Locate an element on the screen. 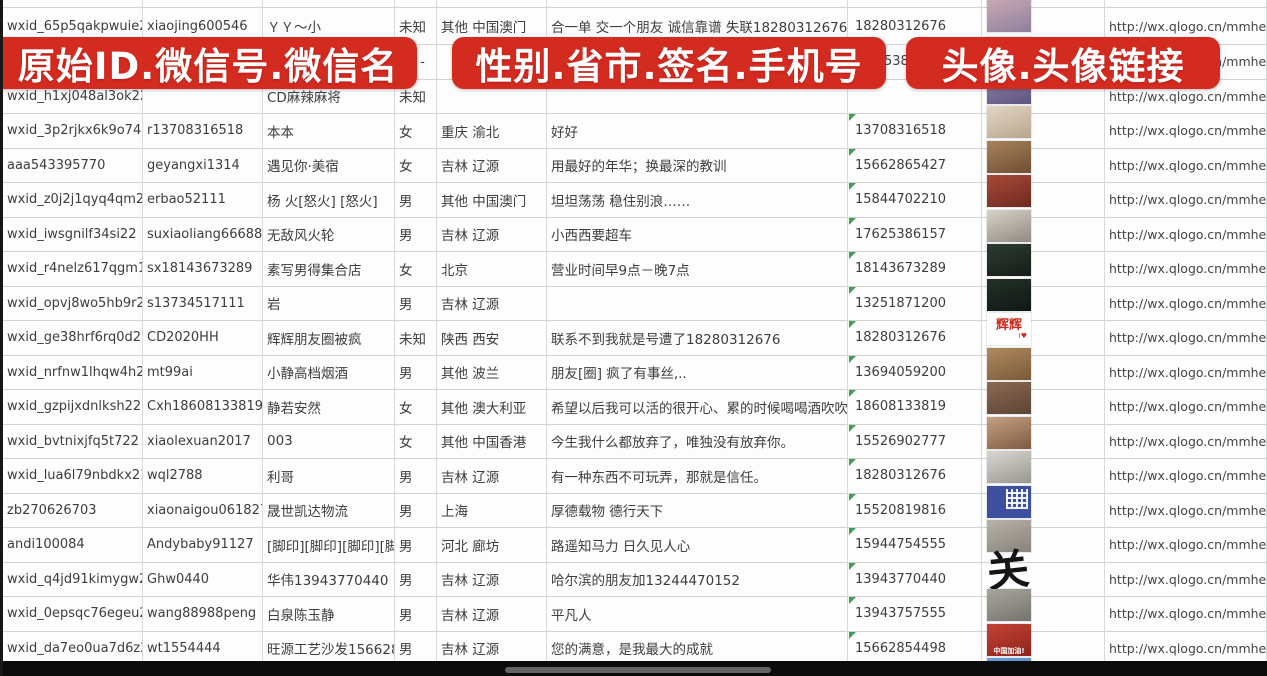 This screenshot has width=1267, height=676. cell-original-id: wxid_iwsgnilf34si22 is located at coordinates (73, 234).